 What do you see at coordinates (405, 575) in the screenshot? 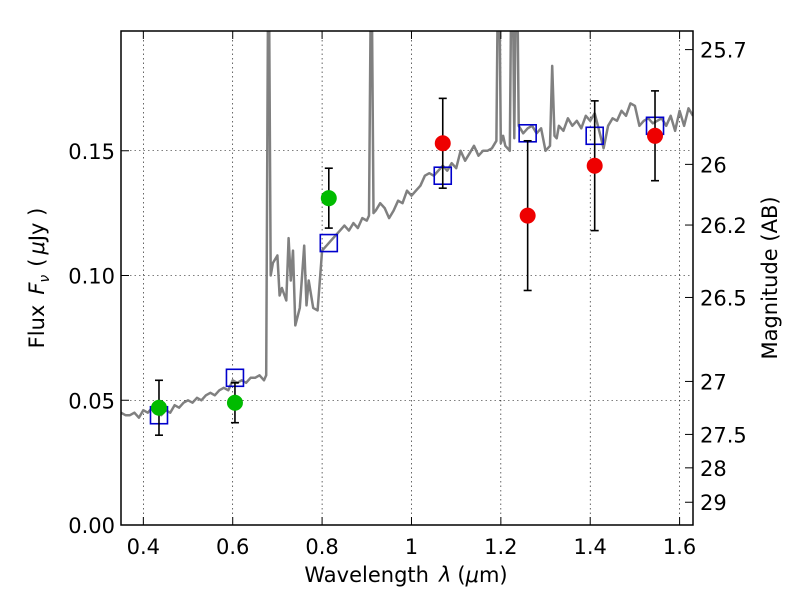
I see `x-axis-label: Wavelength λ (μm)` at bounding box center [405, 575].